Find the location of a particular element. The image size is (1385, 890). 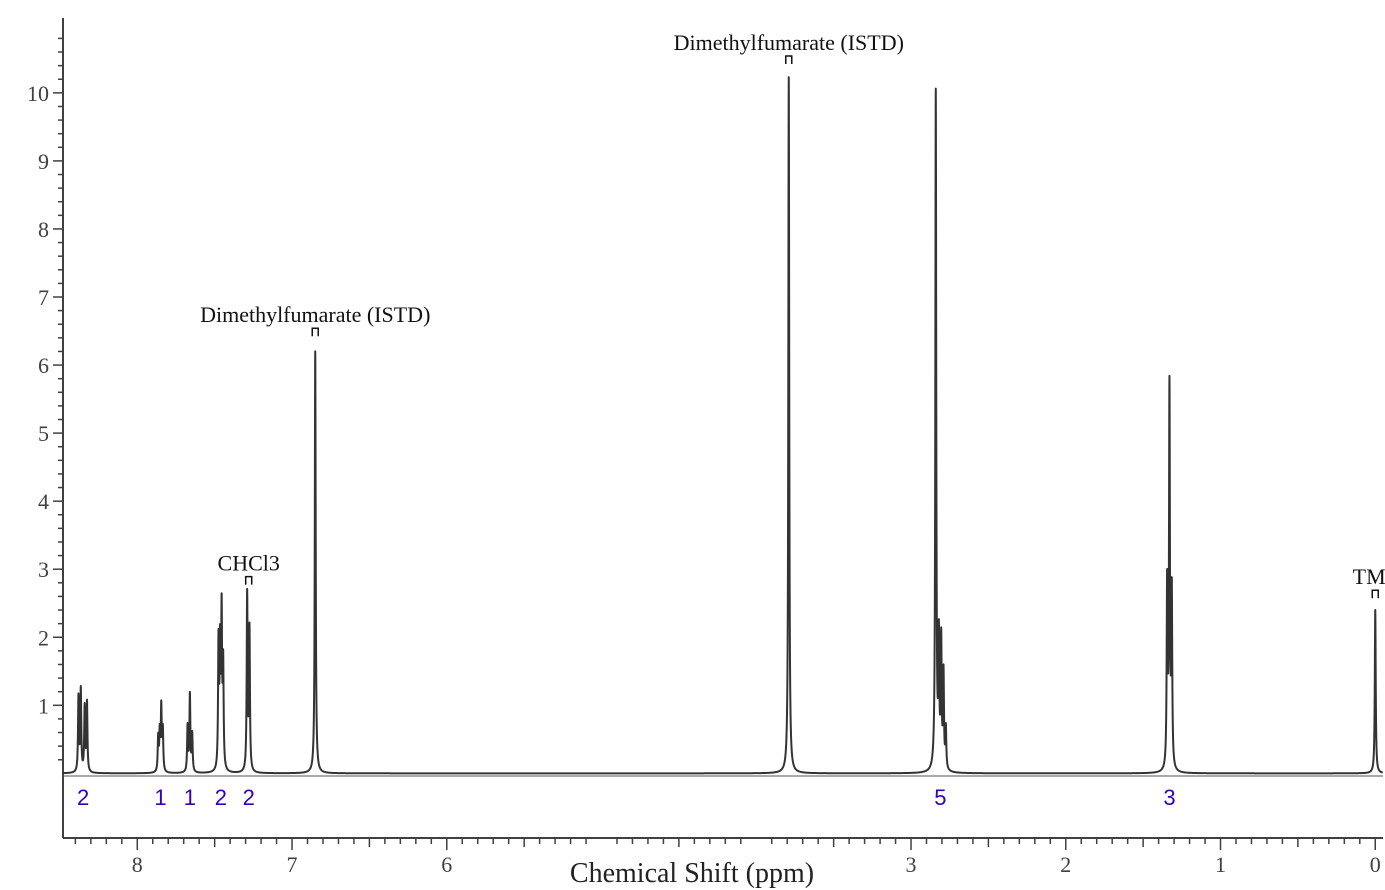

y-tick-label: 7 is located at coordinates (43, 297).